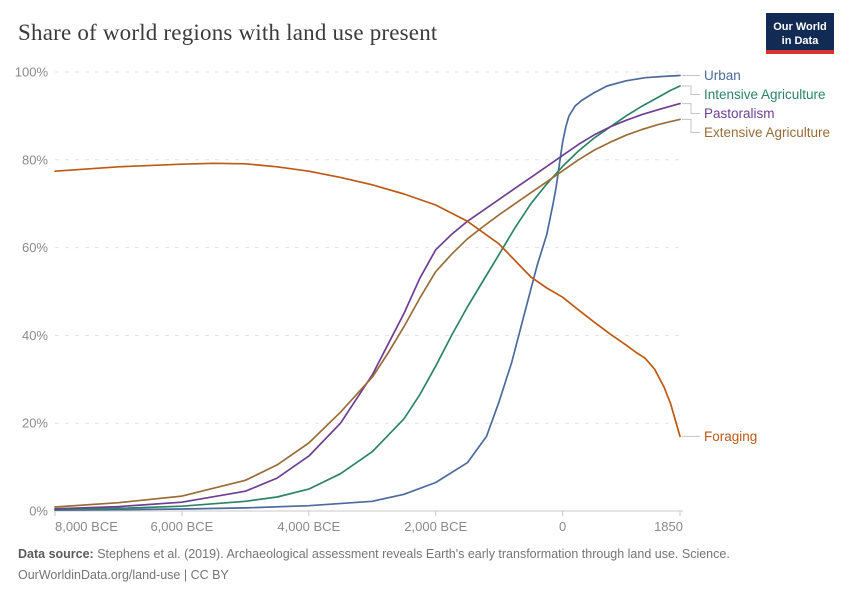 The width and height of the screenshot is (850, 600). Describe the element at coordinates (181, 526) in the screenshot. I see `x-tick-label: 6,000 BCE` at that location.